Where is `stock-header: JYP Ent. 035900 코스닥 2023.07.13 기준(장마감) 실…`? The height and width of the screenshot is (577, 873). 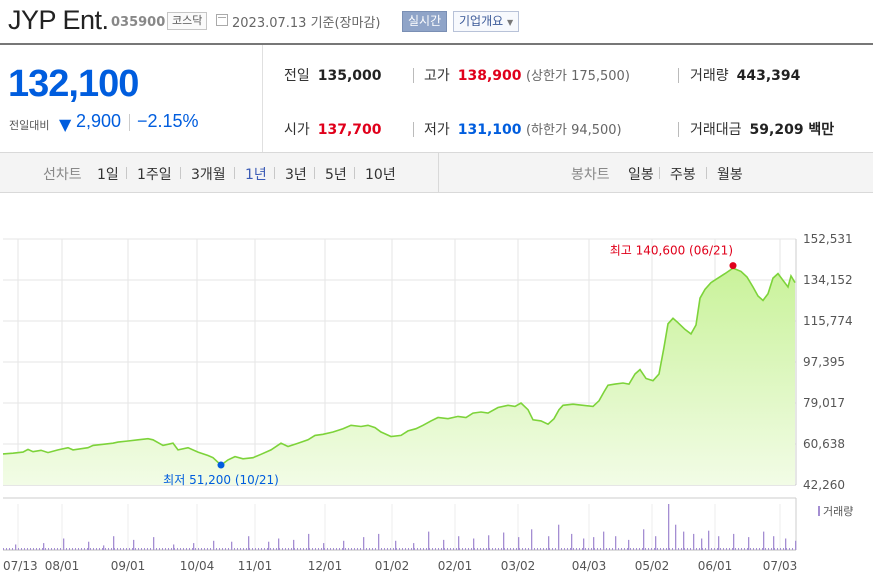
stock-header: JYP Ent. 035900 코스닥 2023.07.13 기준(장마감) 실… is located at coordinates (436, 22).